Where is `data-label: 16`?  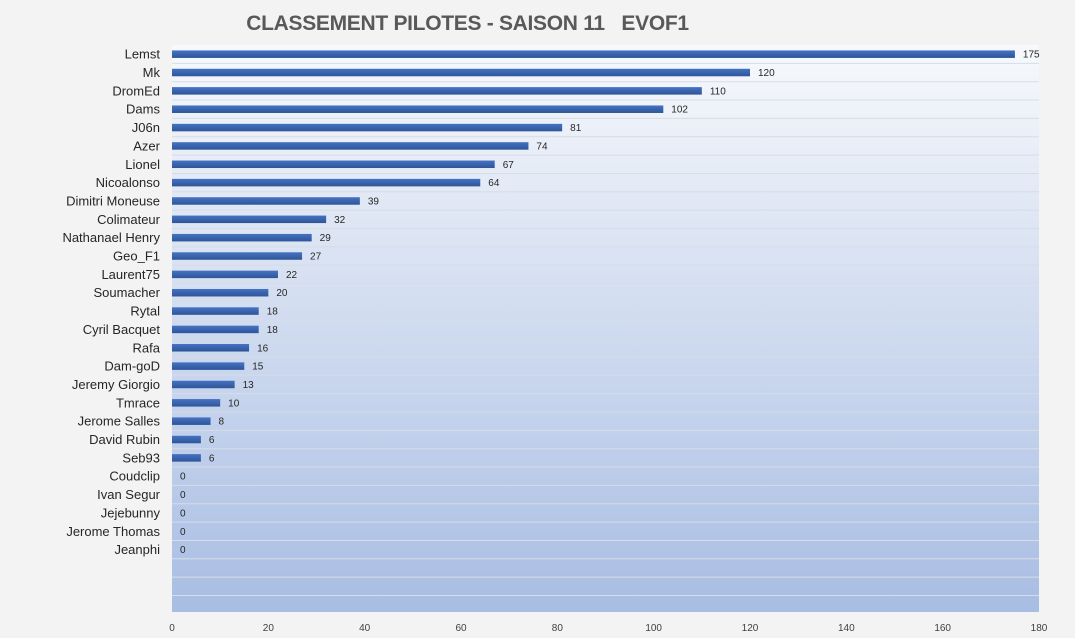 data-label: 16 is located at coordinates (263, 348).